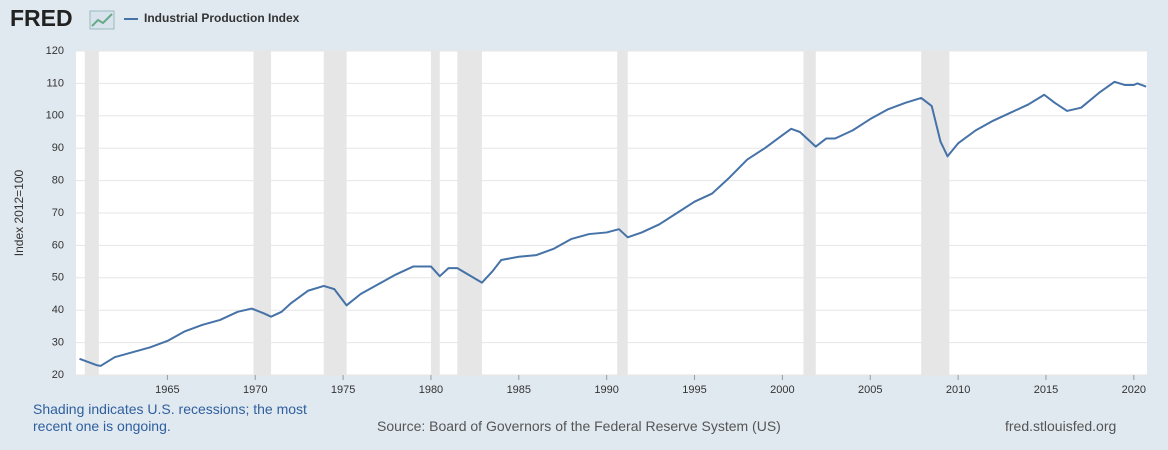 Image resolution: width=1168 pixels, height=450 pixels. What do you see at coordinates (1061, 426) in the screenshot?
I see `site: fred.stlouisfed.org` at bounding box center [1061, 426].